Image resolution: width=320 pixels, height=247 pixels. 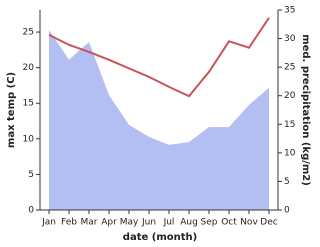 What do you see at coordinates (290, 39) in the screenshot?
I see `y2-tick-label: 30` at bounding box center [290, 39].